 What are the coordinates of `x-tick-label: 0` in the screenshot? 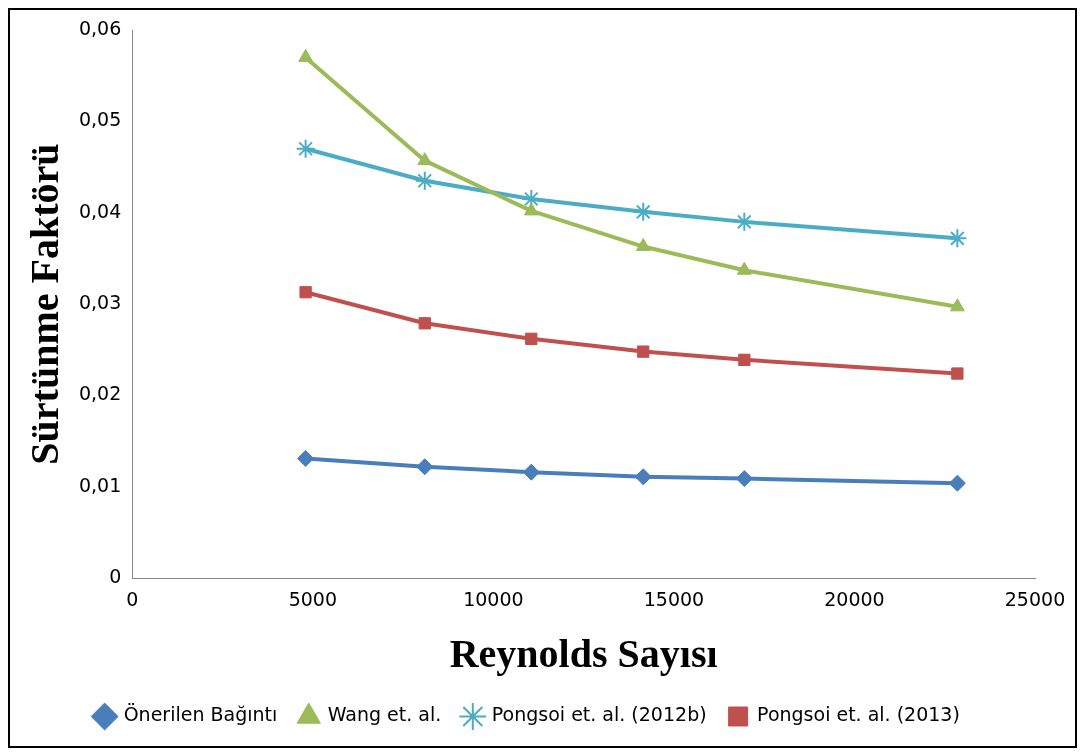 It's located at (132, 598).